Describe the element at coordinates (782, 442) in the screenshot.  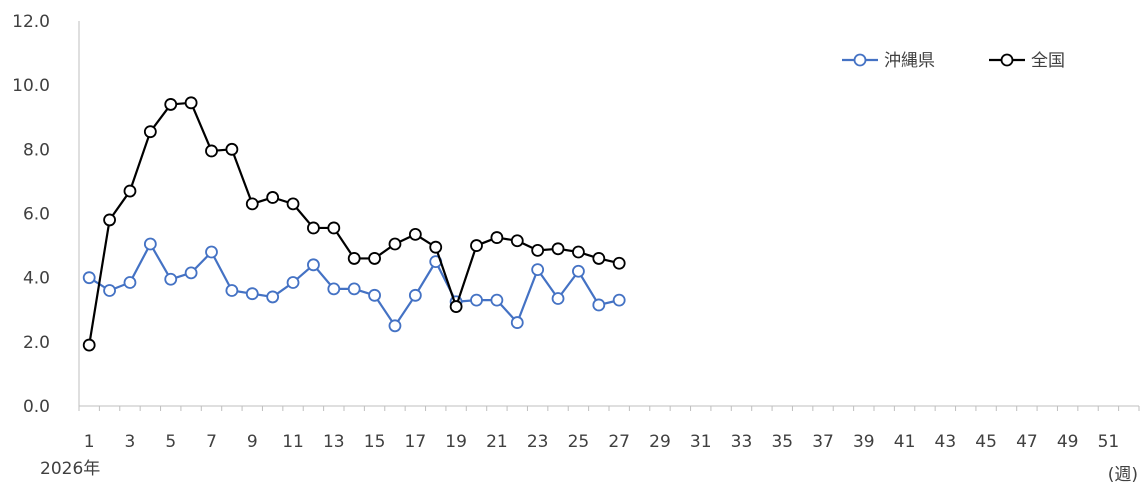
I see `x-tick-label: 35` at that location.